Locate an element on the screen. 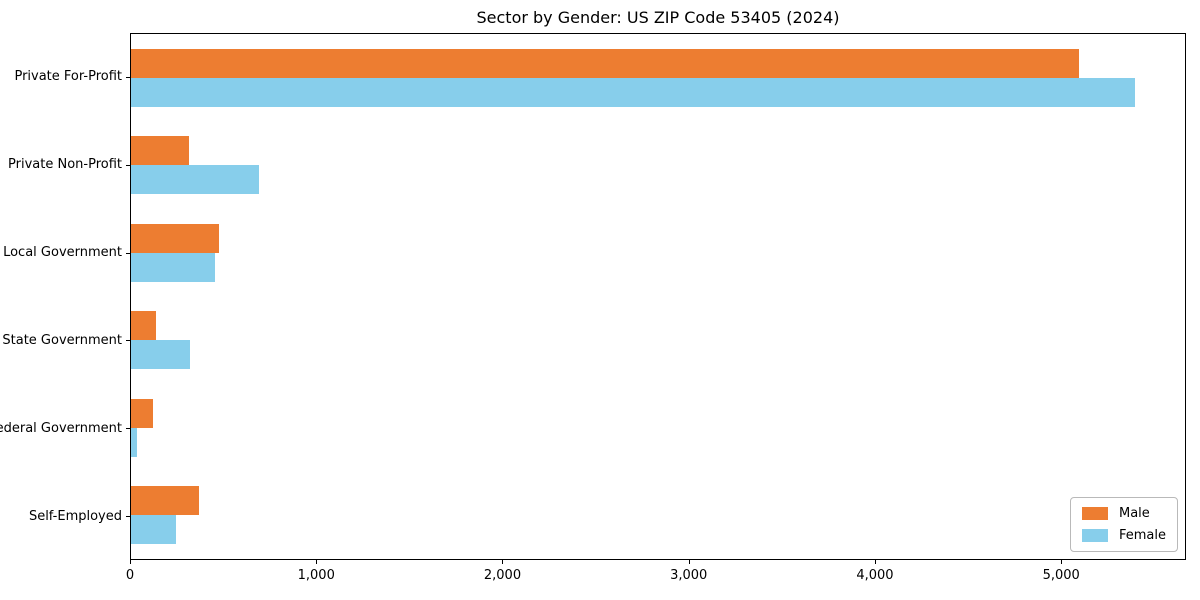 The height and width of the screenshot is (600, 1200). x-tick-label-4-000: 4,000 is located at coordinates (875, 575).